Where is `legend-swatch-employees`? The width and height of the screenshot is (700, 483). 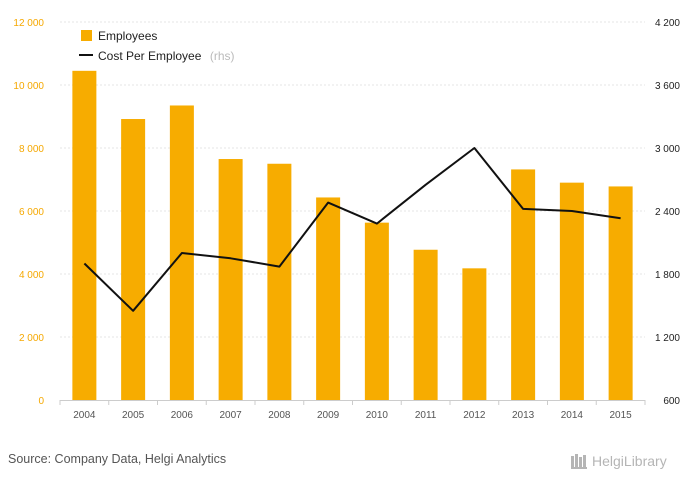
legend-swatch-employees is located at coordinates (86, 35).